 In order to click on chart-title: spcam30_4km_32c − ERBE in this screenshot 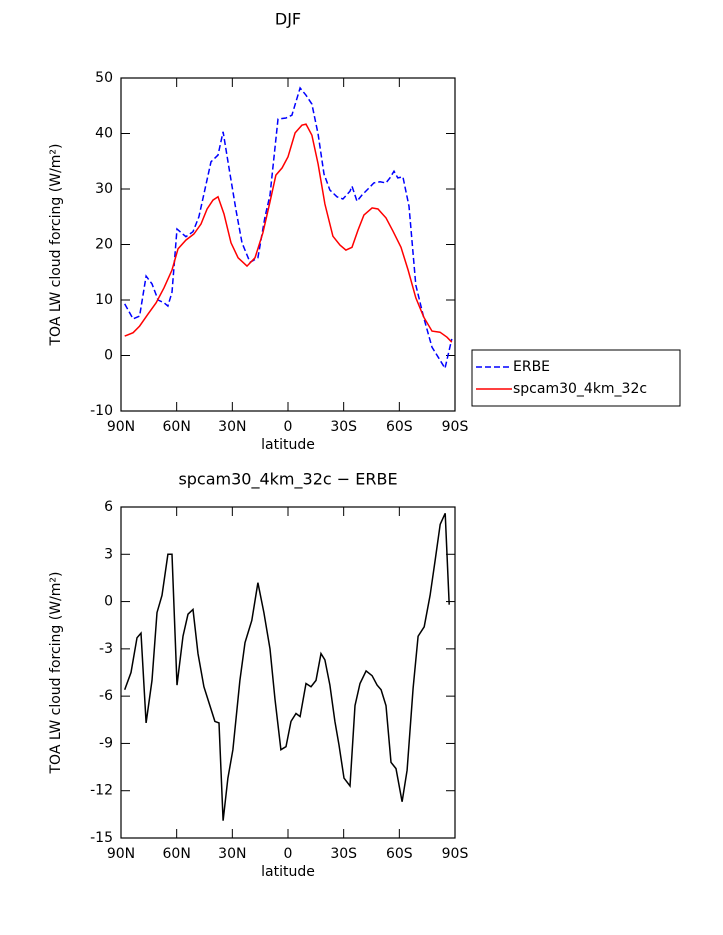, I will do `click(287, 480)`.